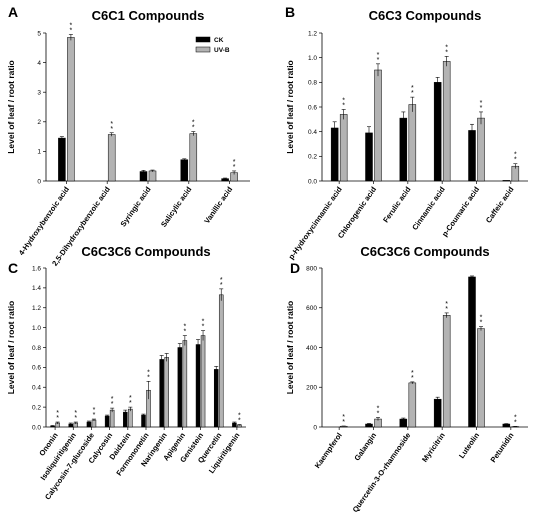 This screenshot has height=515, width=550. Describe the element at coordinates (36, 268) in the screenshot. I see `y-tick-label: 1.6` at that location.